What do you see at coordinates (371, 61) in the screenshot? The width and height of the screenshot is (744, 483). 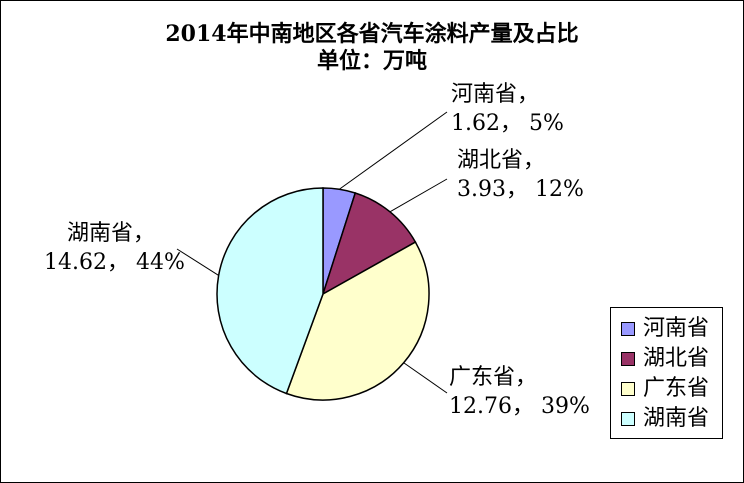 I see `chart-subtitle: 单位：万吨` at bounding box center [371, 61].